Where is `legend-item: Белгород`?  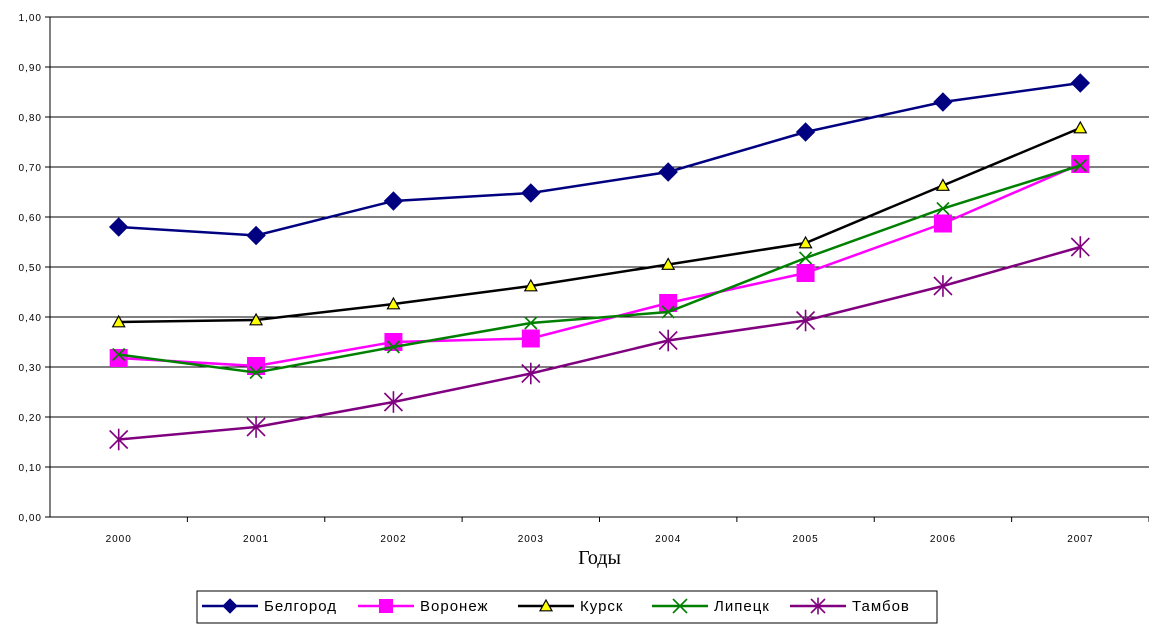 legend-item: Белгород is located at coordinates (269, 606).